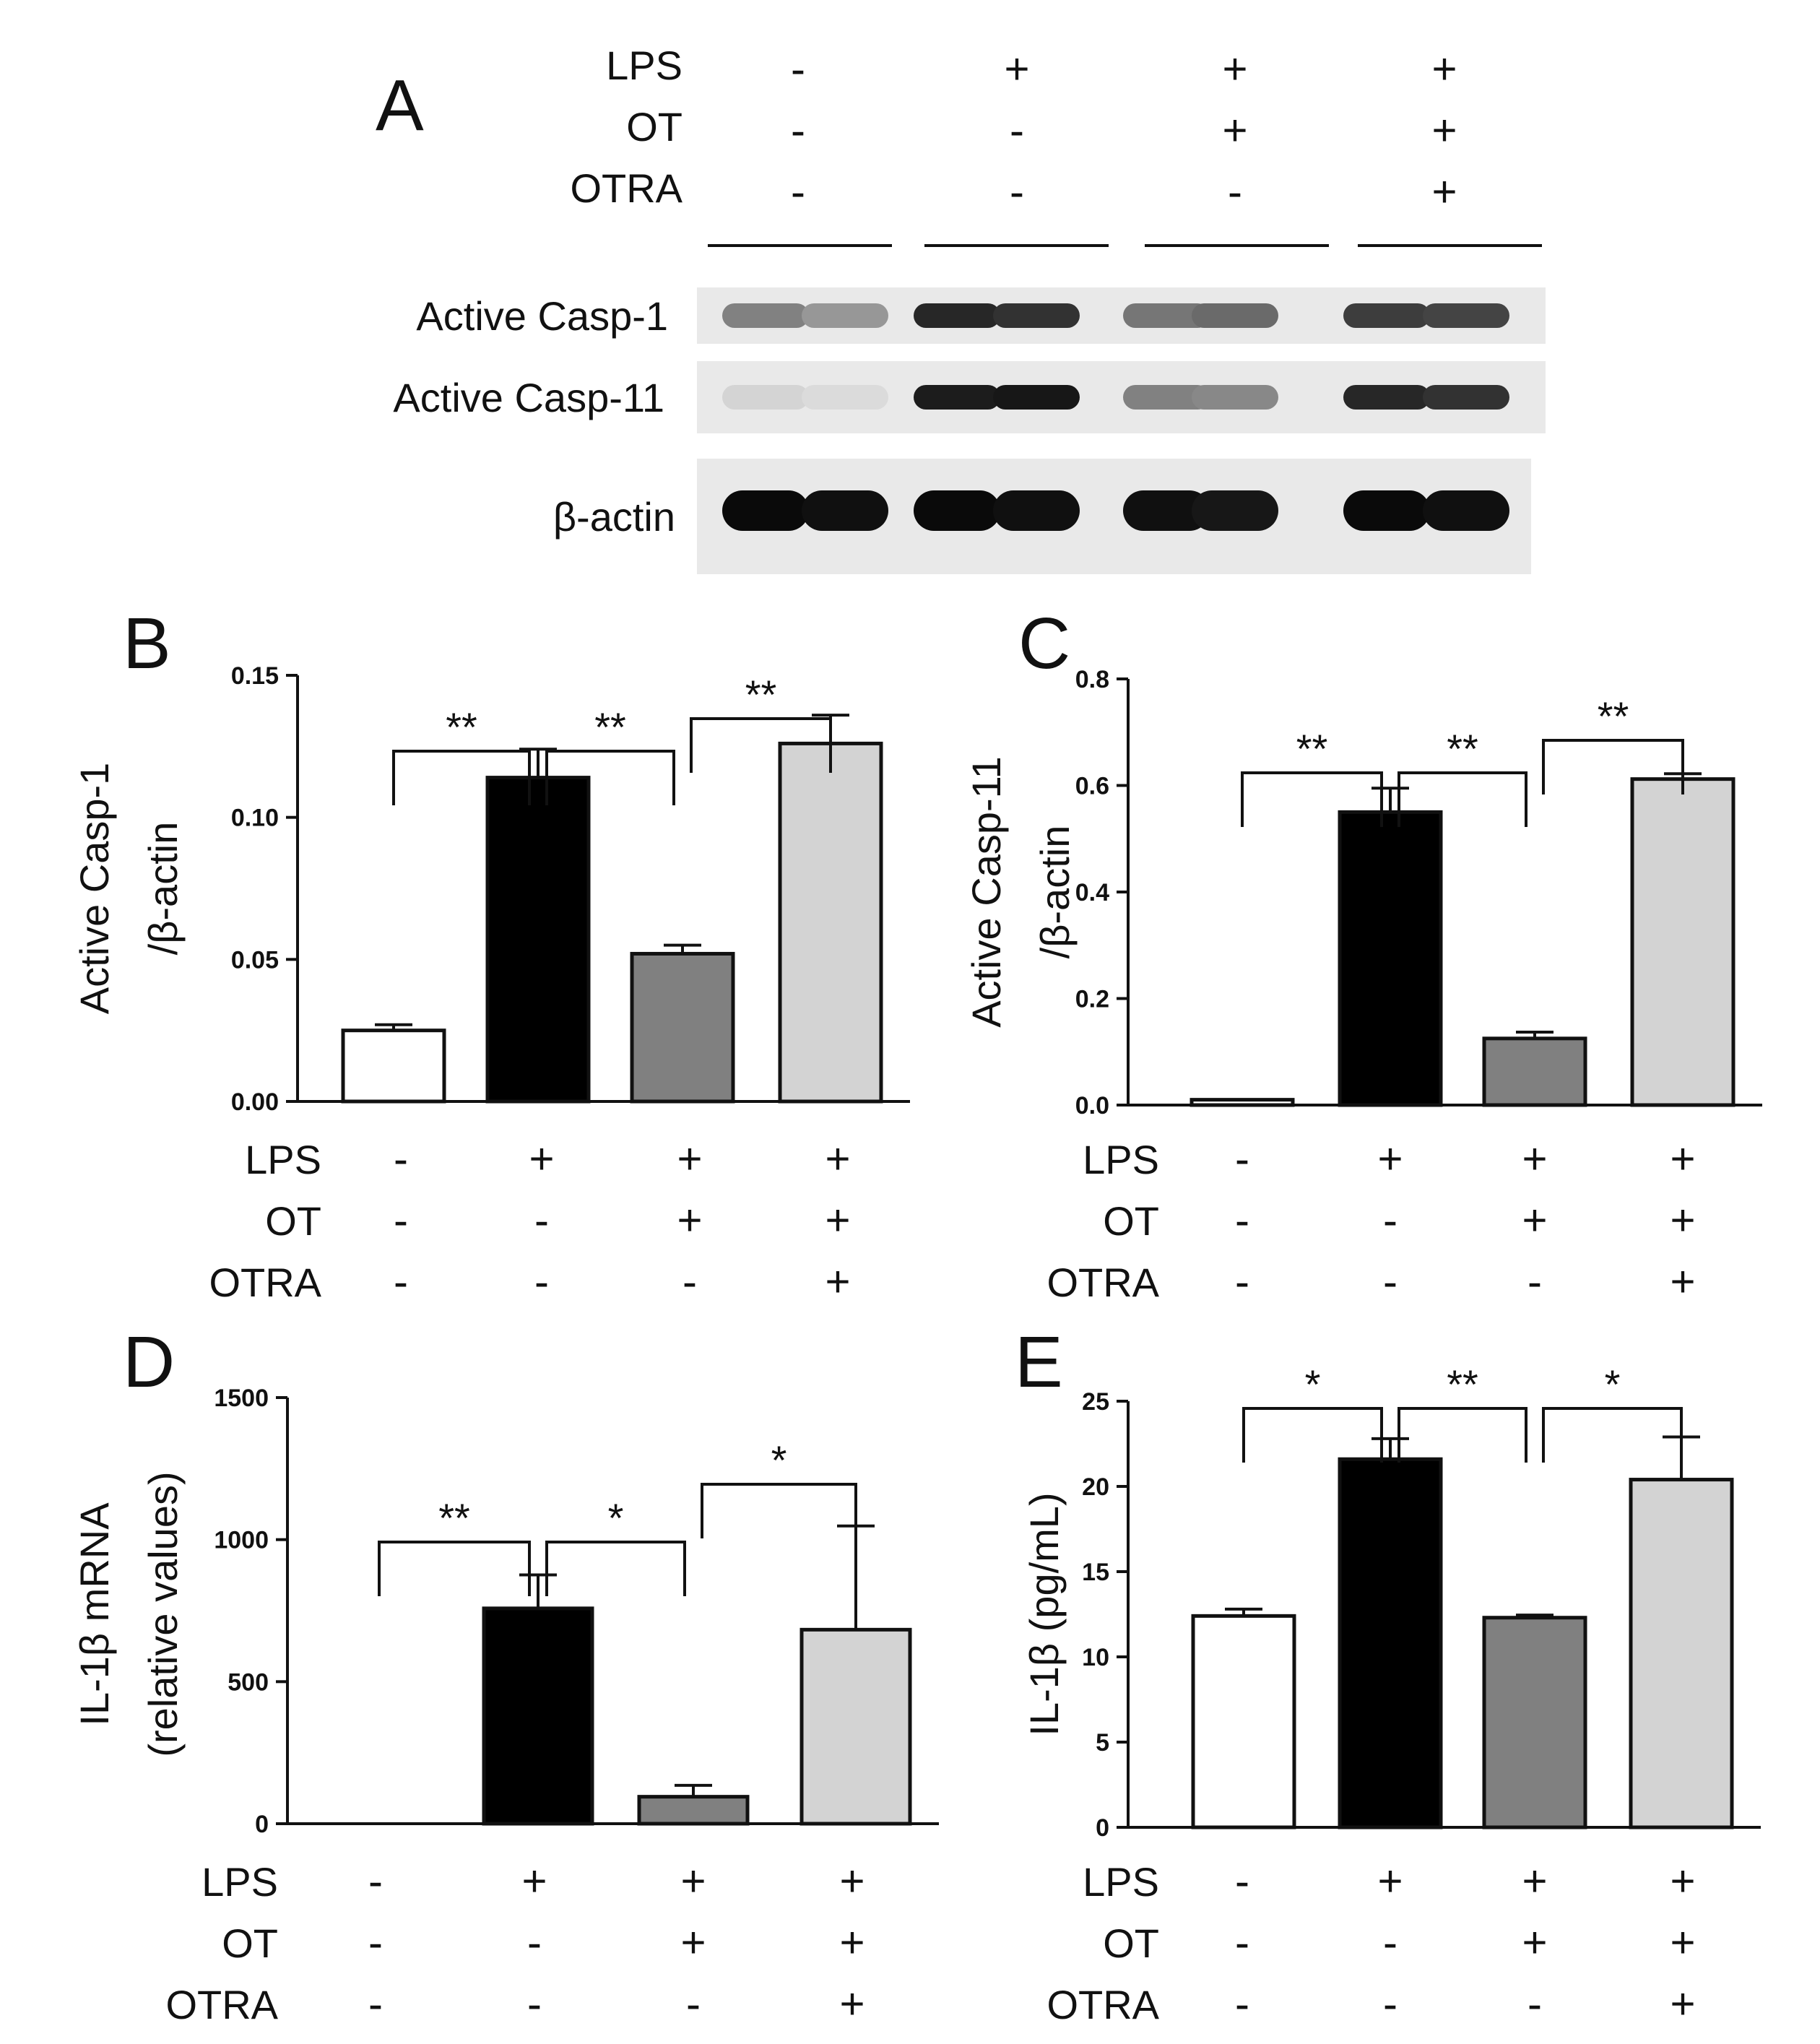  I want to click on y-tick-label: 20, so click(1095, 1487).